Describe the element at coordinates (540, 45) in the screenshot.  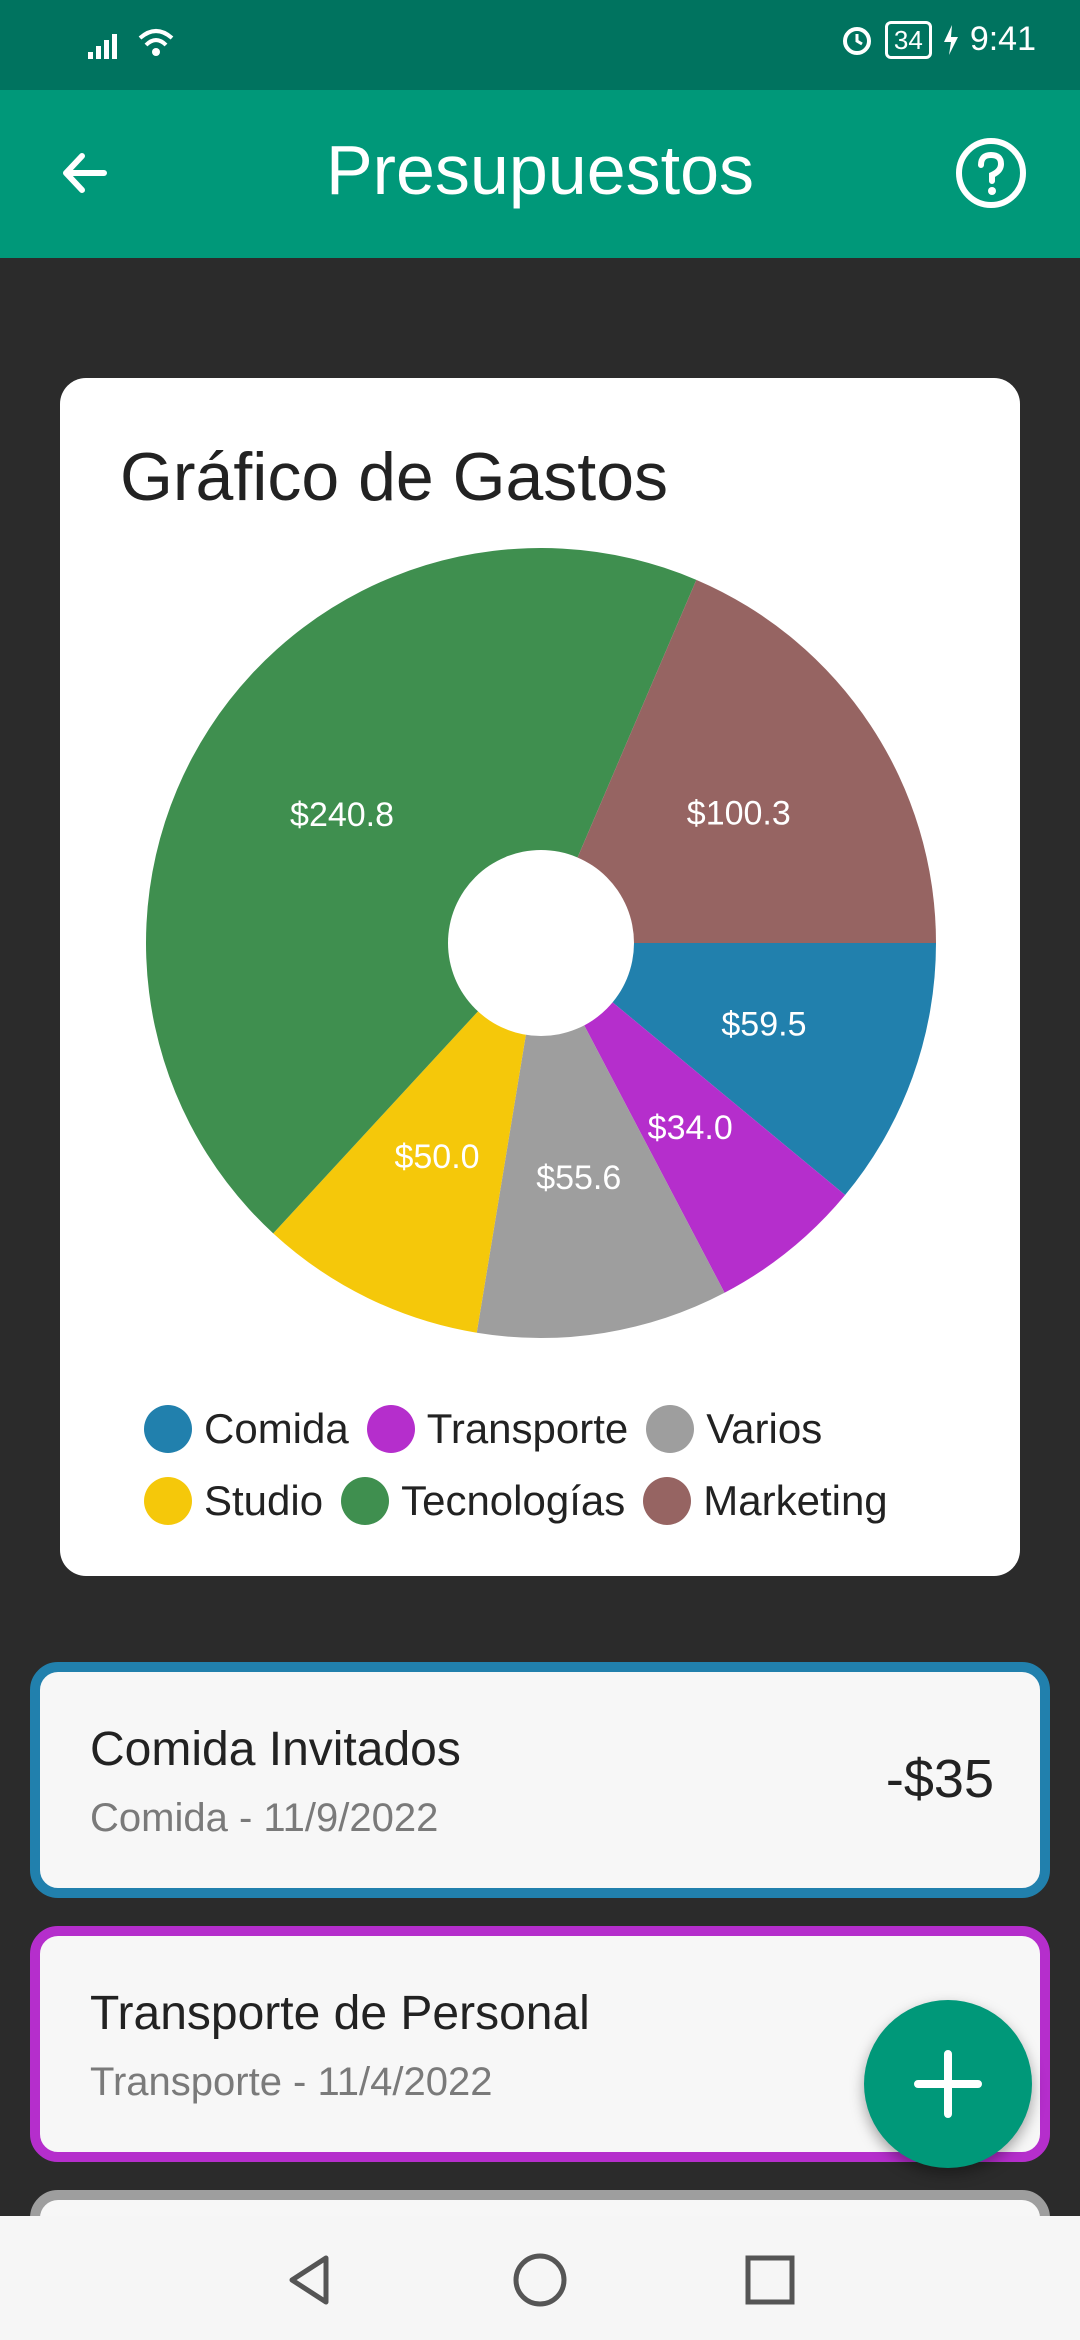
I see `status-bar: 34 9:41` at that location.